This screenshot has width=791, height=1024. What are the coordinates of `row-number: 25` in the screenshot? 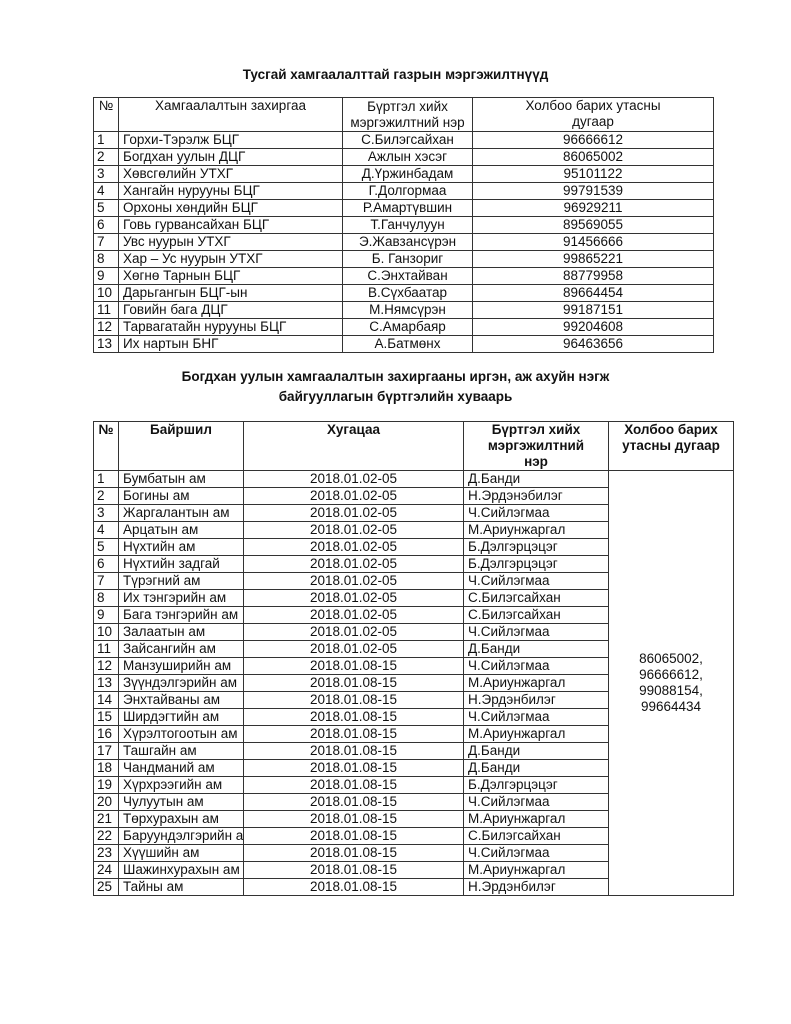 It's located at (106, 887).